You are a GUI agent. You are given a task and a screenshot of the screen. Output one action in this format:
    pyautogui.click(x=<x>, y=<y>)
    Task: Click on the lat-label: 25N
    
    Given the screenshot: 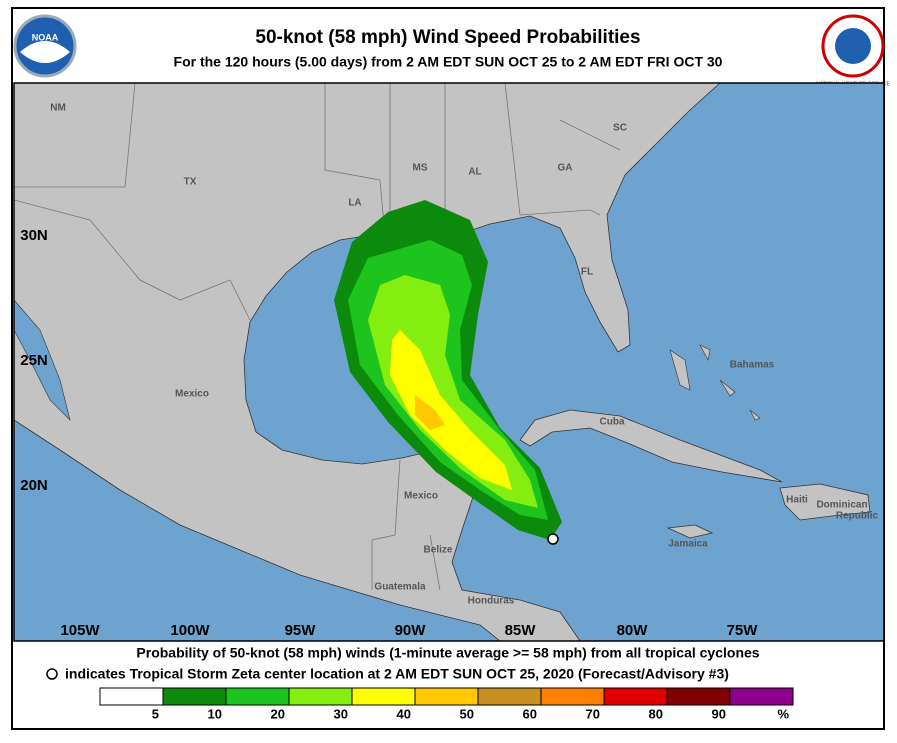 What is the action you would take?
    pyautogui.click(x=34, y=360)
    